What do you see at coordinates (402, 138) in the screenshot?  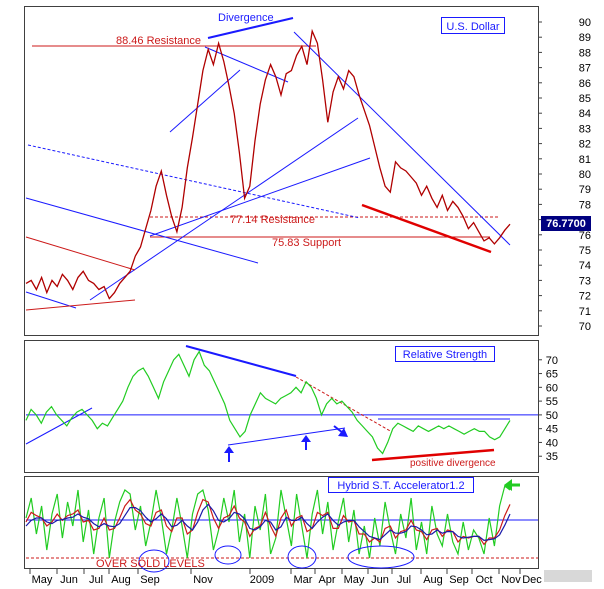 I see `downtrend-line` at bounding box center [402, 138].